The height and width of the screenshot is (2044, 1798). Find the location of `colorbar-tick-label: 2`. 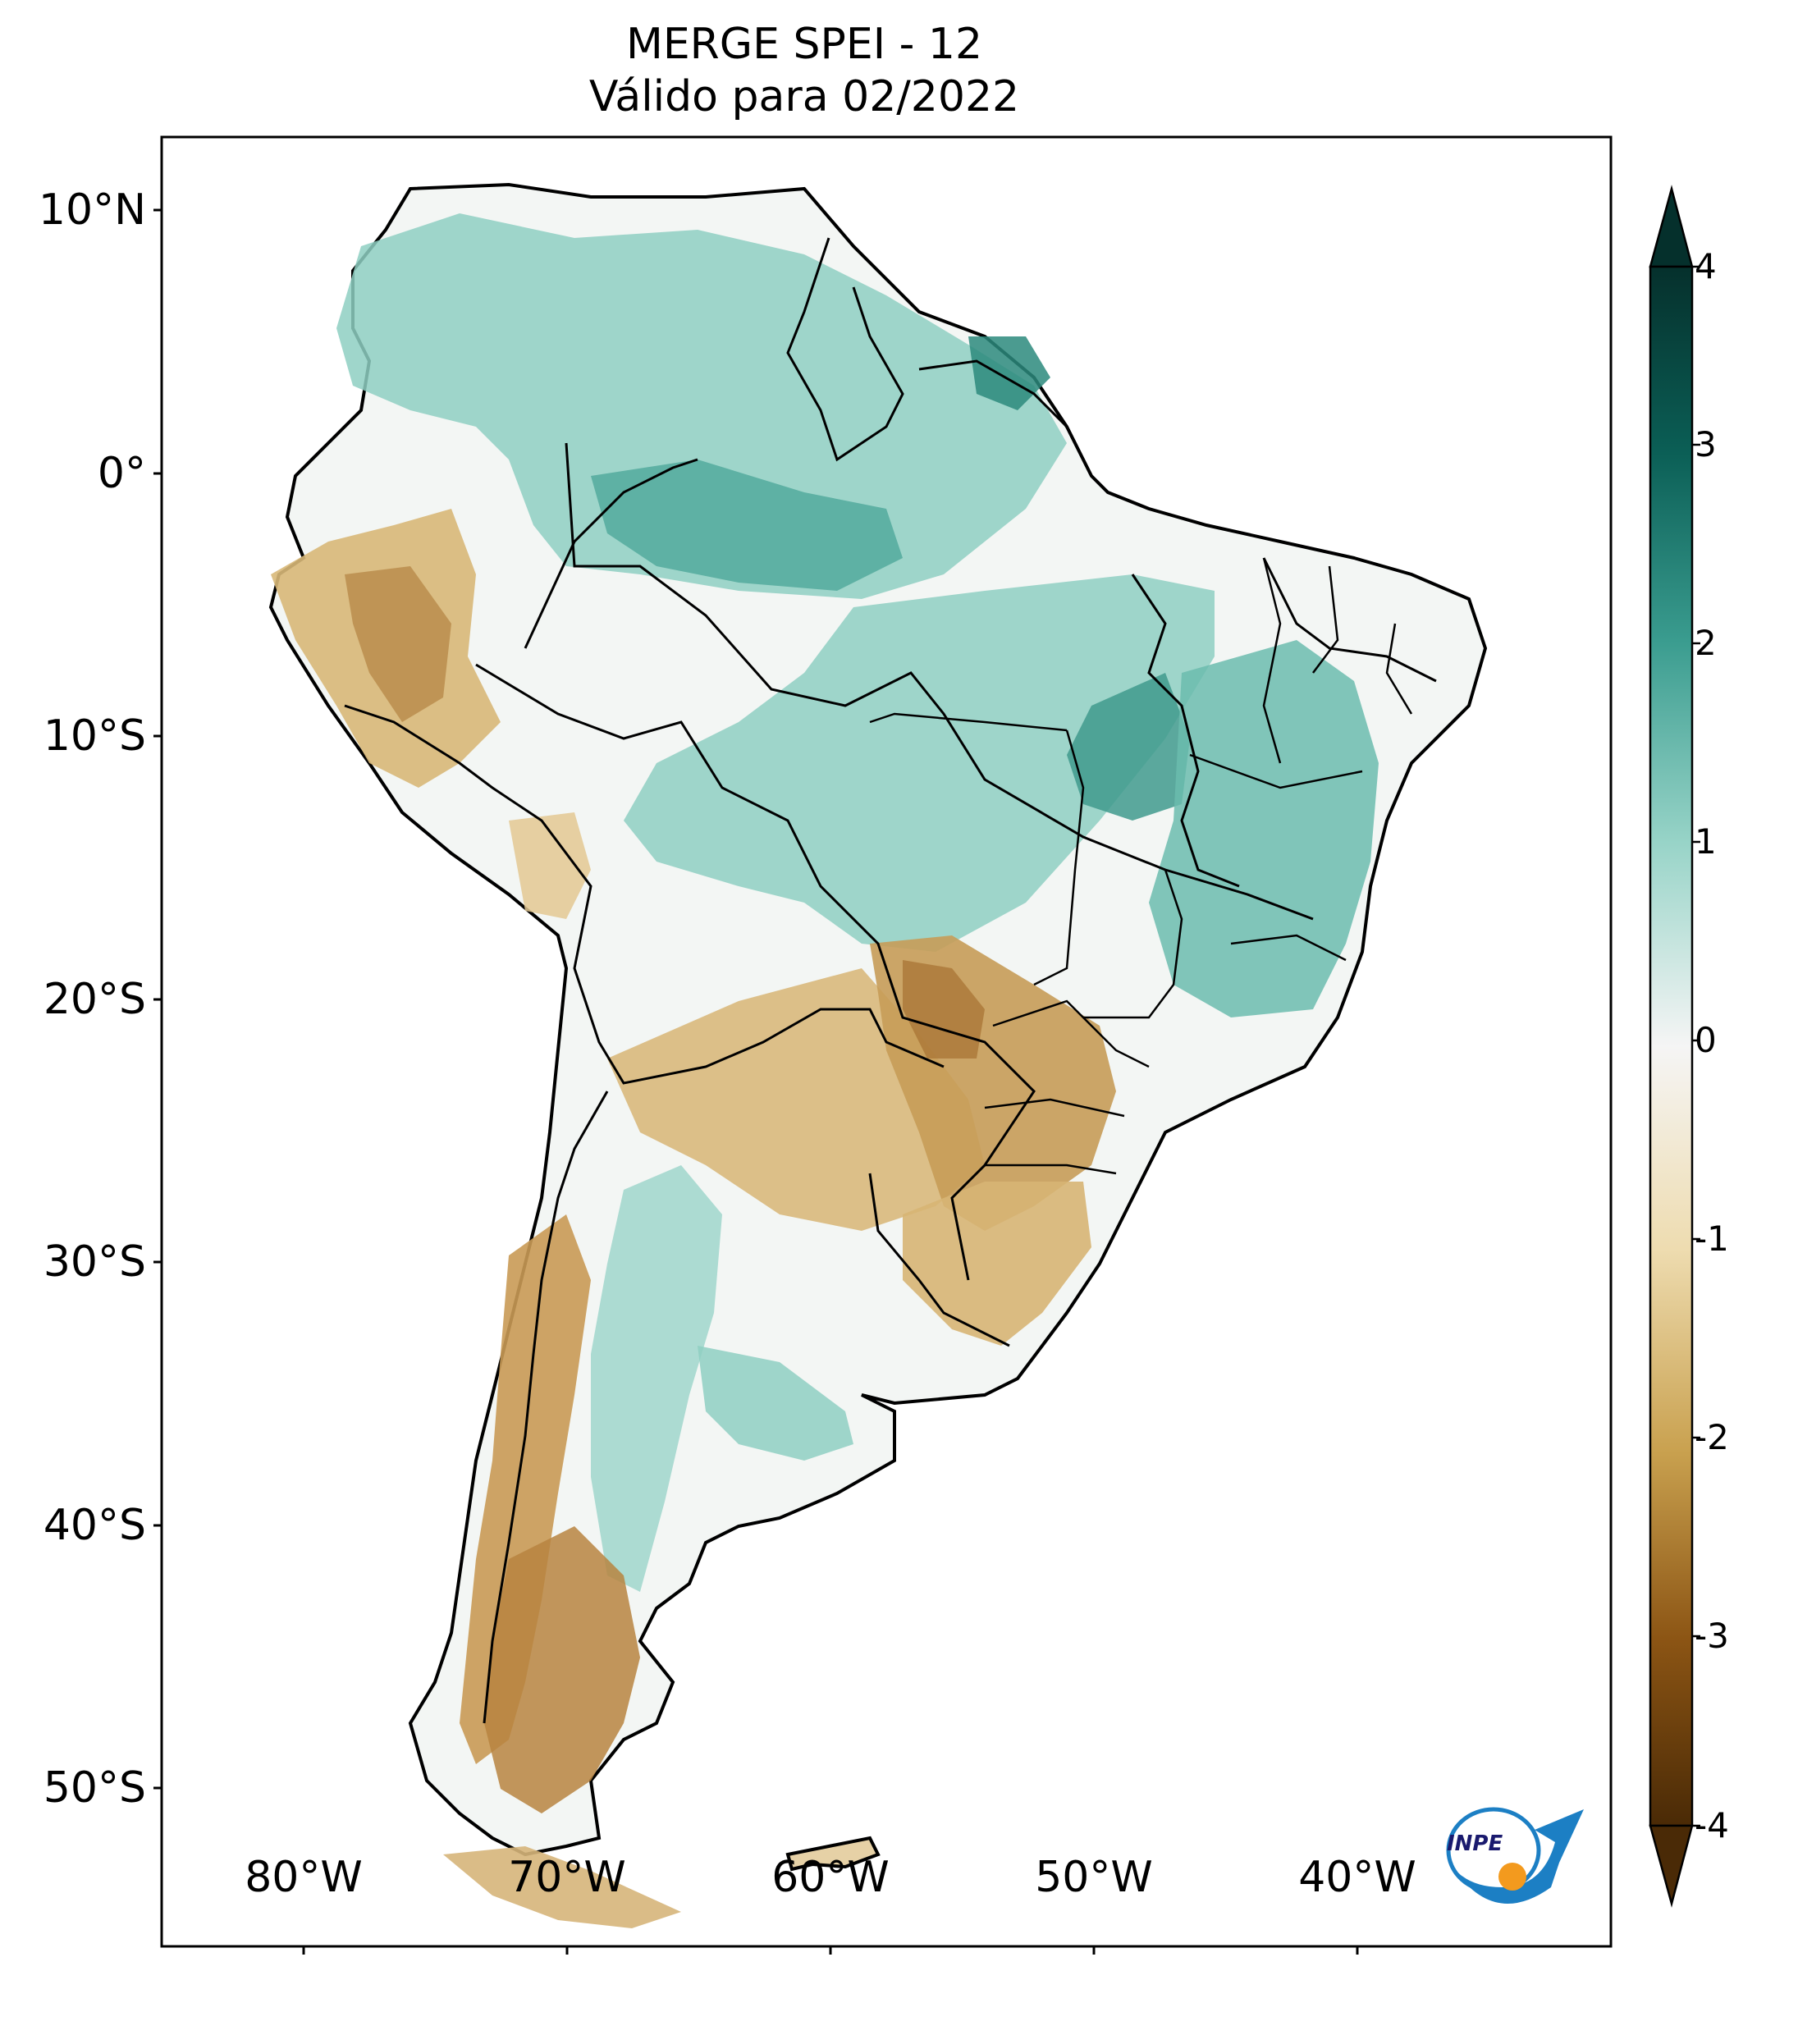

colorbar-tick-label: 2 is located at coordinates (1706, 643).